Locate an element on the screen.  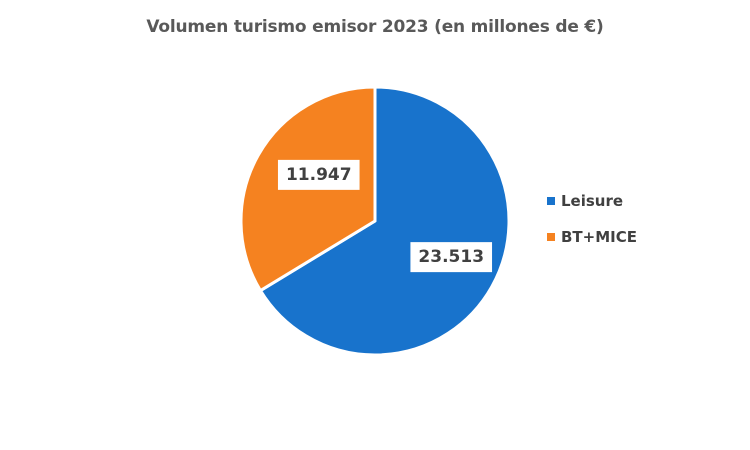
legend-label-bt-mice: BT+MICE is located at coordinates (599, 237).